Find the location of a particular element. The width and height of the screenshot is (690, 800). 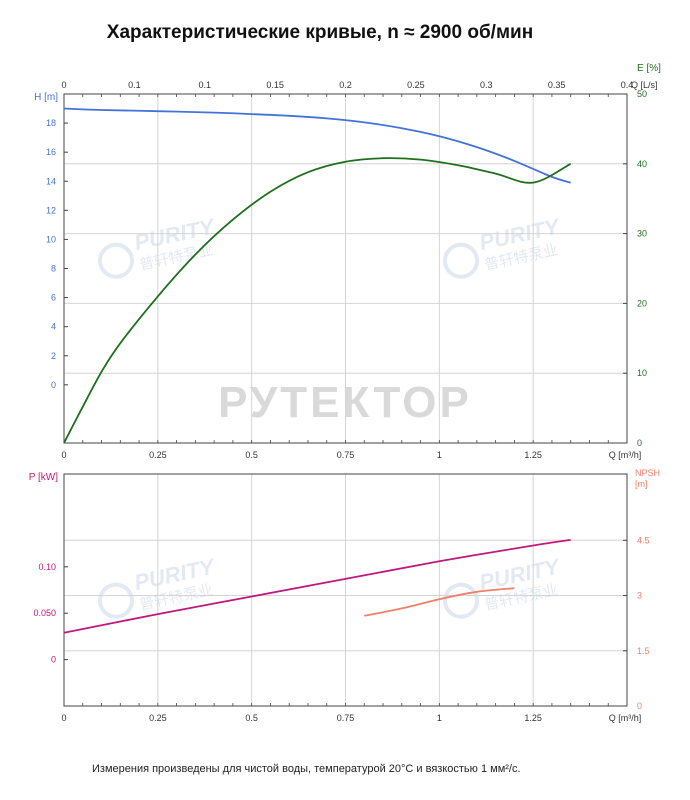

series-line-p is located at coordinates (317, 586).